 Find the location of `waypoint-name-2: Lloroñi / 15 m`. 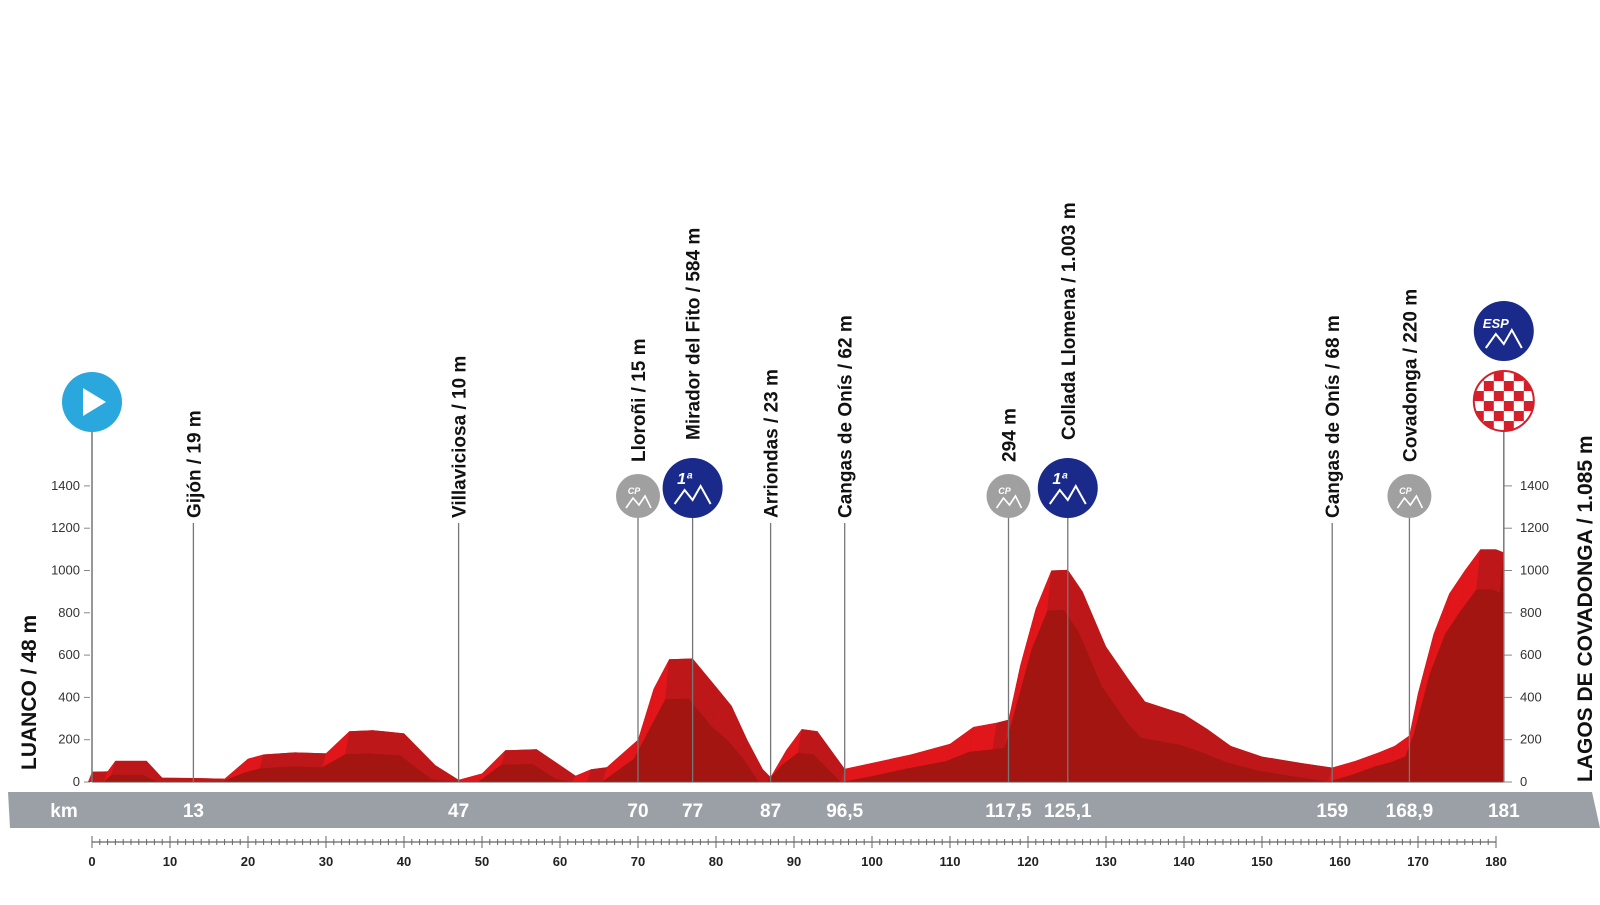

waypoint-name-2: Lloroñi / 15 m is located at coordinates (639, 400).